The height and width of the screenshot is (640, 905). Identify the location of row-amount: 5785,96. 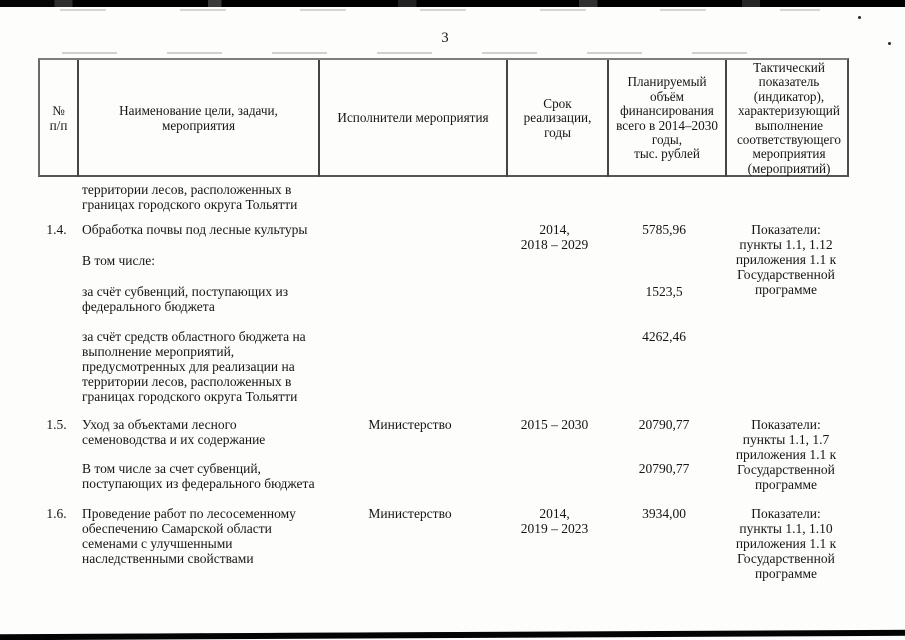
(664, 229).